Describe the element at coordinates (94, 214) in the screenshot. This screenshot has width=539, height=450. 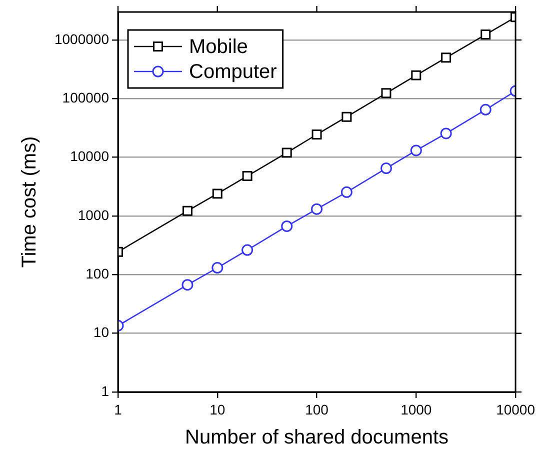
I see `y-tick-label: 1000` at that location.